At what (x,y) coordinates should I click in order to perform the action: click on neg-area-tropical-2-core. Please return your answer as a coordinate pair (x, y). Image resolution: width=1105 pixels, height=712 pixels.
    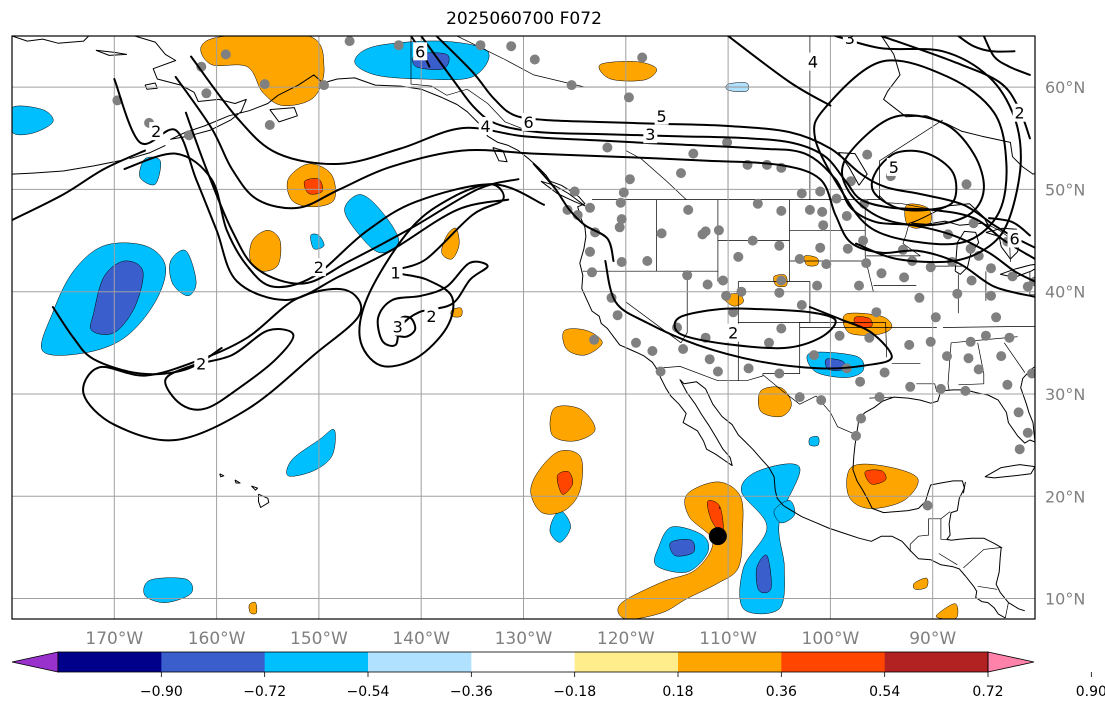
    Looking at the image, I should click on (682, 548).